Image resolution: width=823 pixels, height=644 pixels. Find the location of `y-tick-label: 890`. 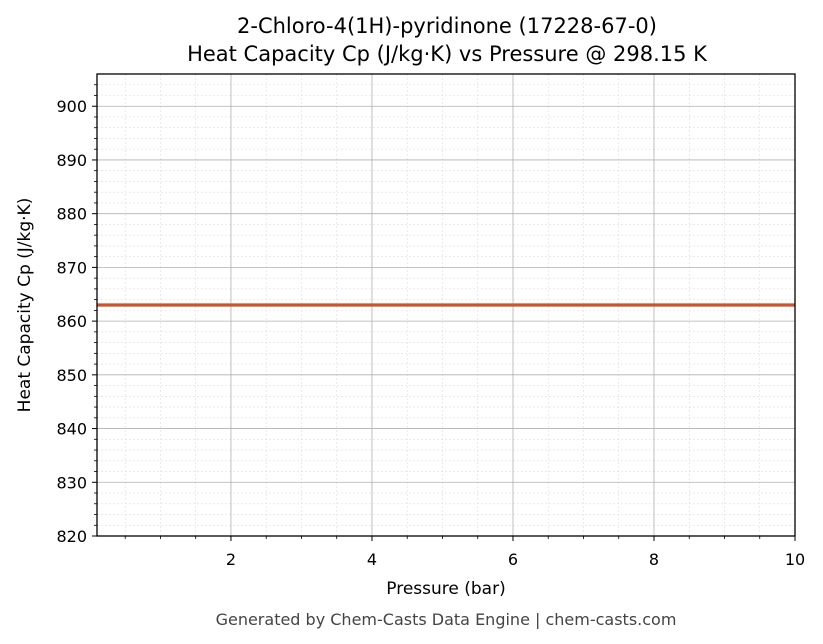

y-tick-label: 890 is located at coordinates (71, 160).